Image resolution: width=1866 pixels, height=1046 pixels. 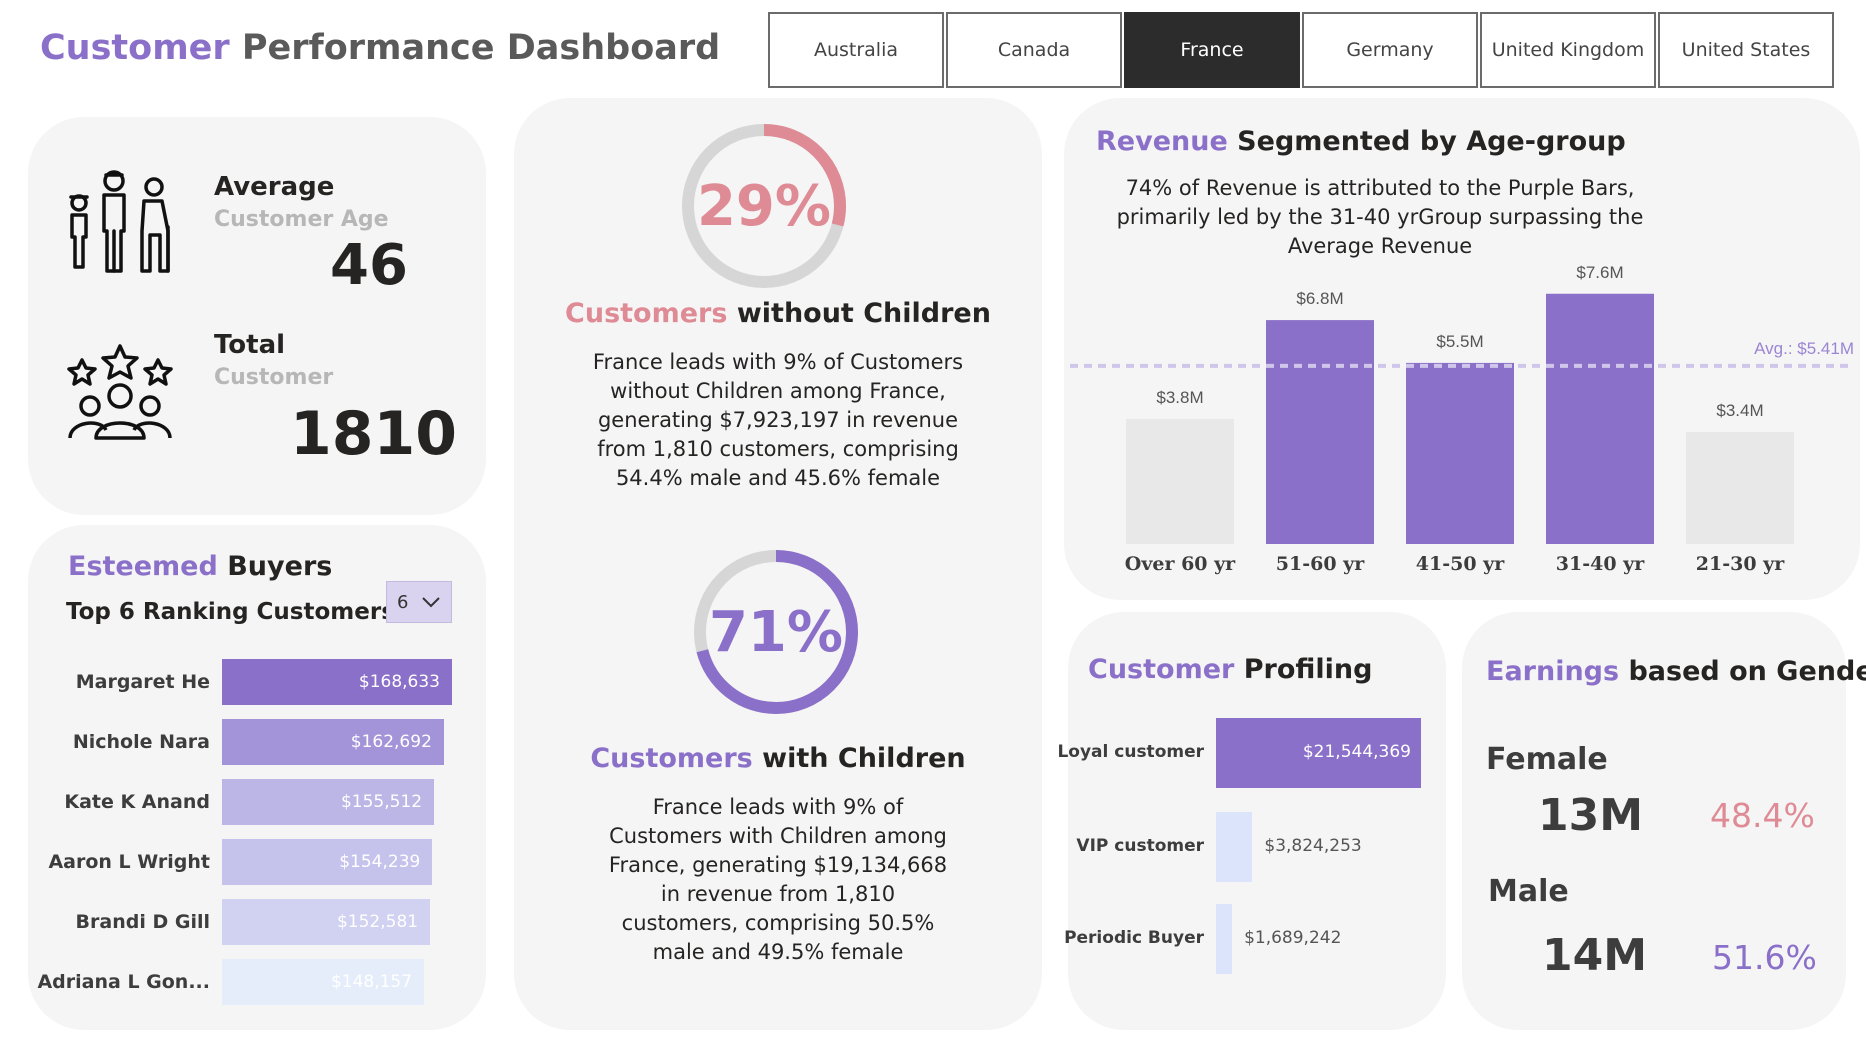 What do you see at coordinates (1599, 272) in the screenshot?
I see `revenue-bar-label: $7.6M` at bounding box center [1599, 272].